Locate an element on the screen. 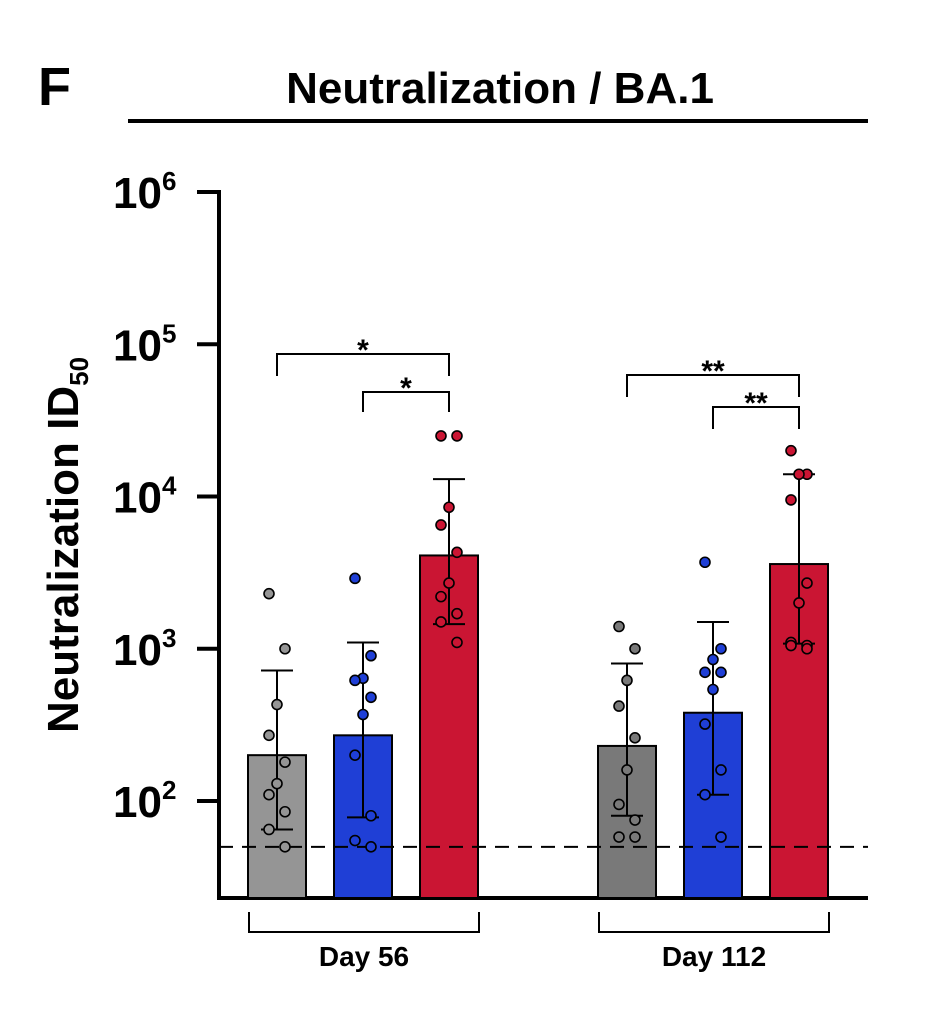 This screenshot has width=932, height=1022. chart-title: Neutralization / BA.1 is located at coordinates (500, 88).